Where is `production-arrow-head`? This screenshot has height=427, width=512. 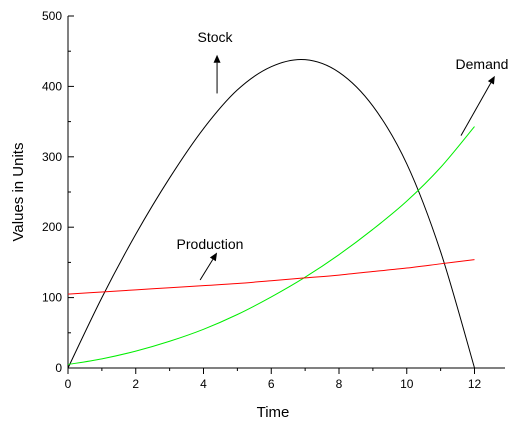 production-arrow-head is located at coordinates (213, 257).